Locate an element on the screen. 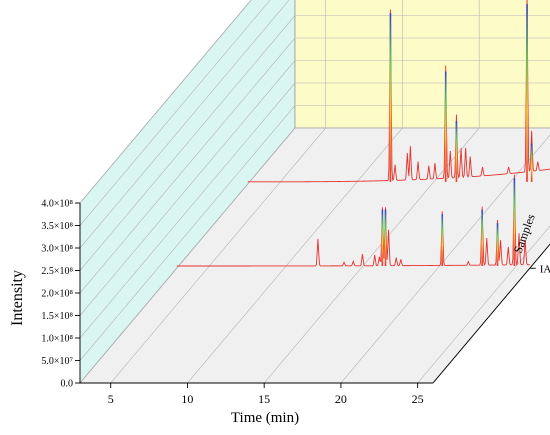 The width and height of the screenshot is (550, 435). y-tick-label: 2.5×10⁸ is located at coordinates (57, 271).